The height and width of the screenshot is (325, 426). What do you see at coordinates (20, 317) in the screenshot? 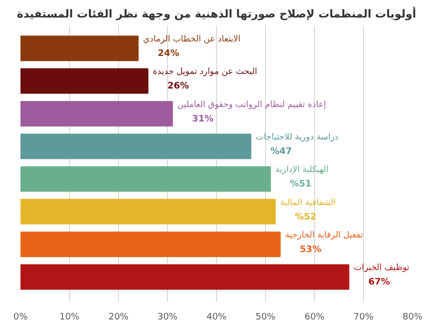
I see `x-tick-label: 0%` at bounding box center [20, 317].